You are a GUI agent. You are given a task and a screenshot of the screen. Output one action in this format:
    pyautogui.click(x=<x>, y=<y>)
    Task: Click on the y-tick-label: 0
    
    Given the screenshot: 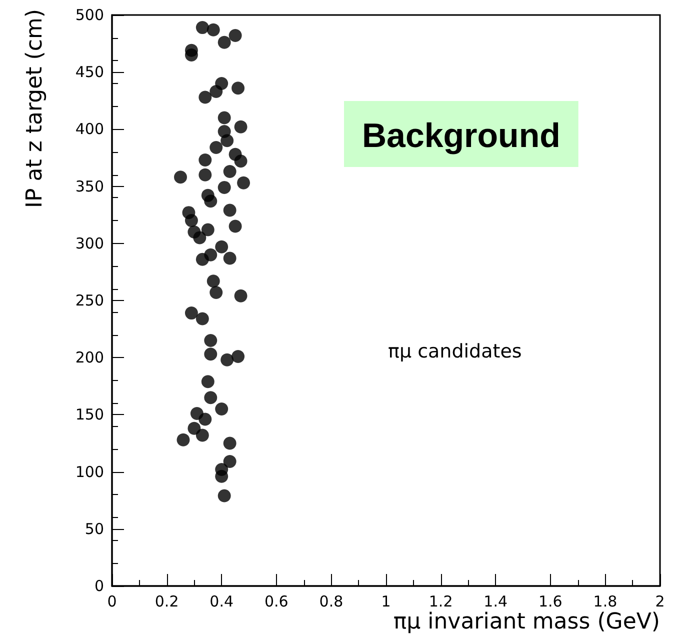 What is the action you would take?
    pyautogui.click(x=99, y=586)
    